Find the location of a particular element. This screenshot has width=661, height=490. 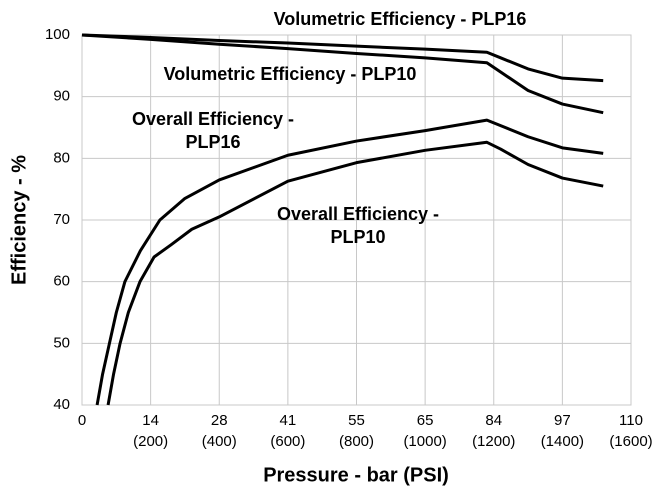

annotation: Volumetric Efficiency - PLP16 is located at coordinates (400, 19).